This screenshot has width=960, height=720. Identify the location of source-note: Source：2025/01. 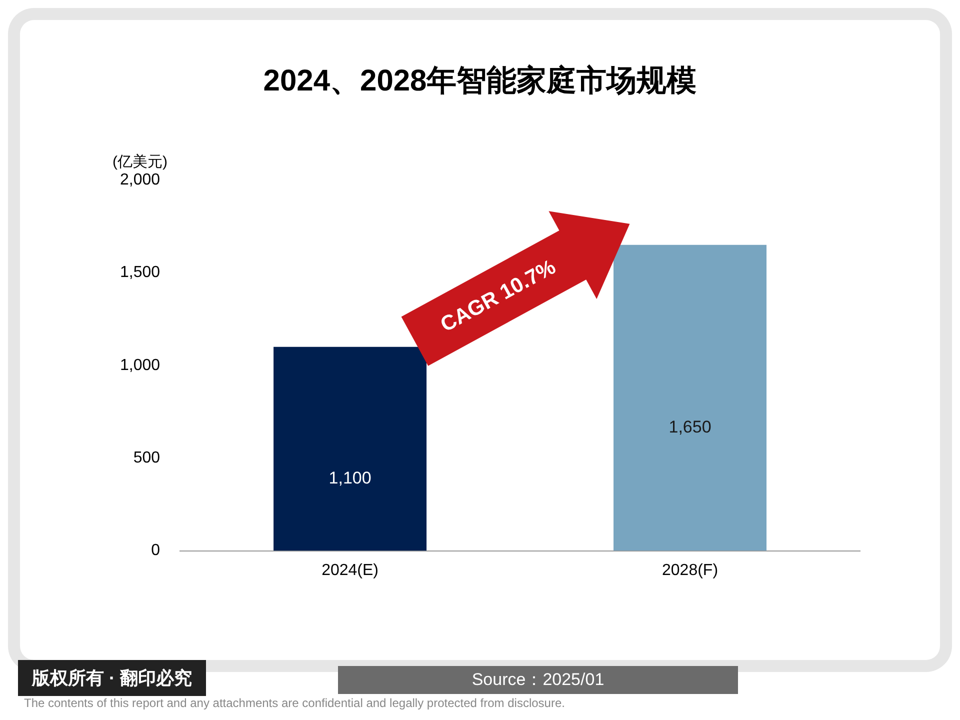
(538, 680).